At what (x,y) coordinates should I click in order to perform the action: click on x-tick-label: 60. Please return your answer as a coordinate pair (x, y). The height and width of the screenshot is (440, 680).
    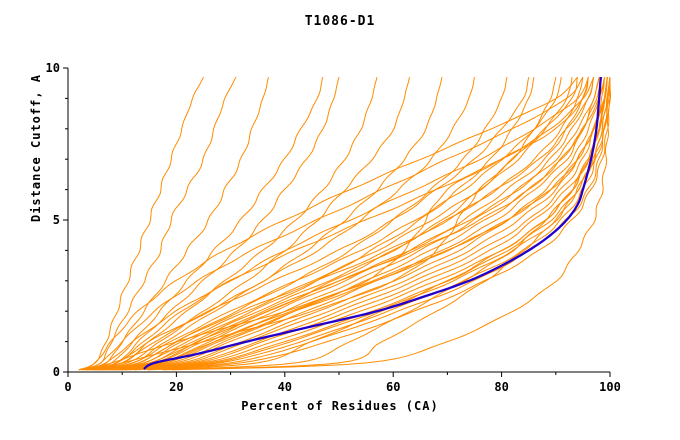
    Looking at the image, I should click on (393, 387).